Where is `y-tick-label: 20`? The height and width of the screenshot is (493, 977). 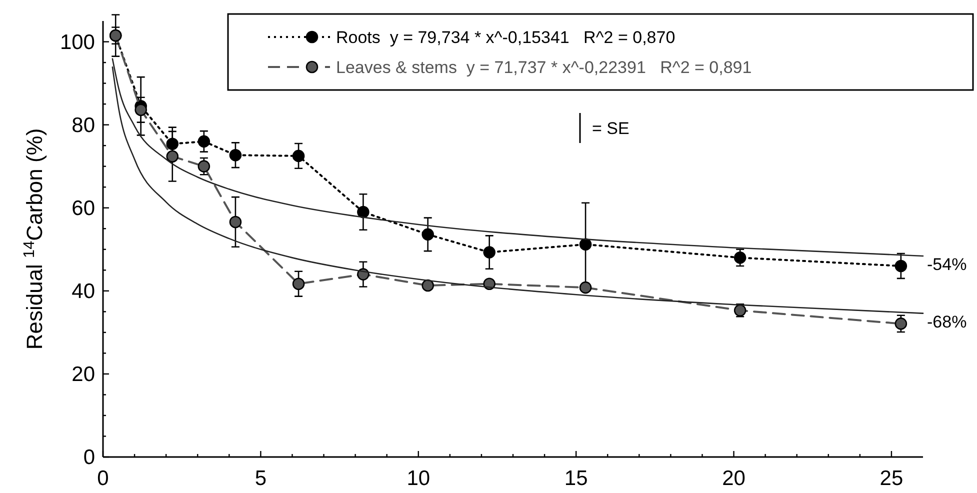
y-tick-label: 20 is located at coordinates (83, 374).